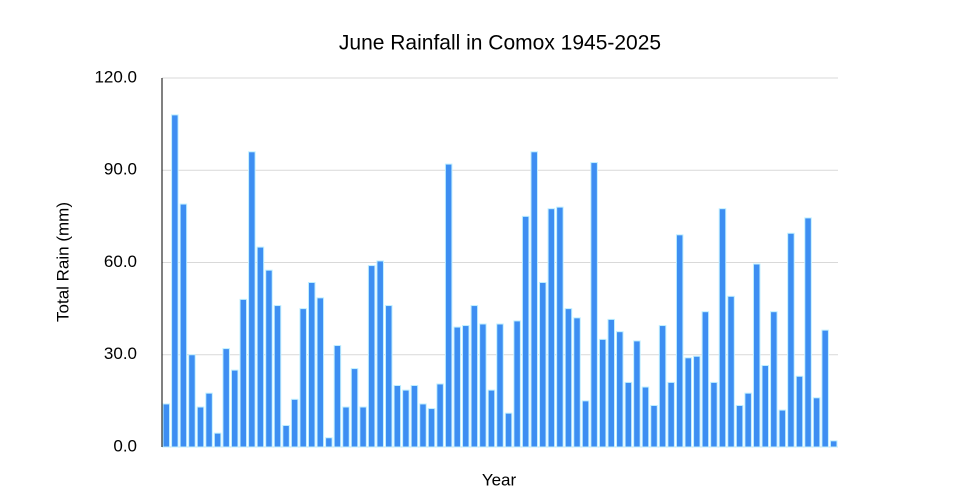 The height and width of the screenshot is (502, 960). What do you see at coordinates (500, 43) in the screenshot?
I see `chart-title: June Rainfall in Comox 1945-2025` at bounding box center [500, 43].